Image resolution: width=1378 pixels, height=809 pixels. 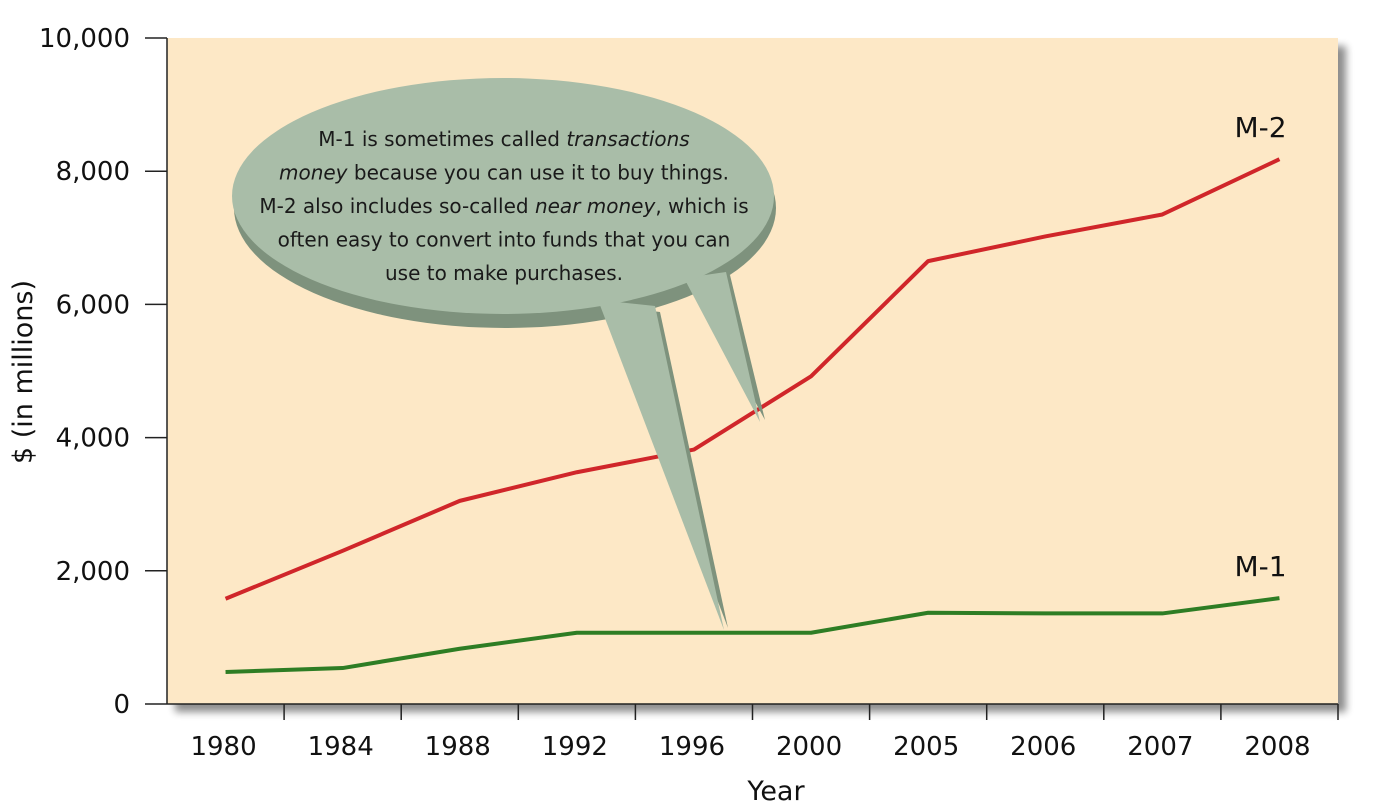 What do you see at coordinates (1260, 127) in the screenshot?
I see `series-label-m-2: M-2` at bounding box center [1260, 127].